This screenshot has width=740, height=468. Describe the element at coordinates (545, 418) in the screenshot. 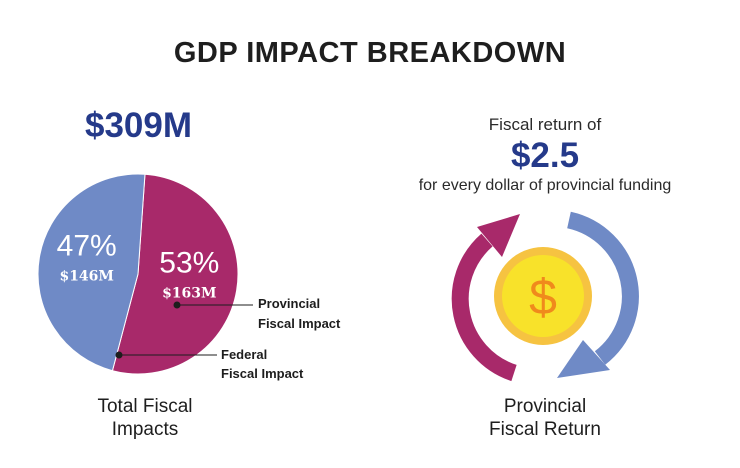

I see `fiscal-return-caption: Provincial Fiscal Return` at that location.